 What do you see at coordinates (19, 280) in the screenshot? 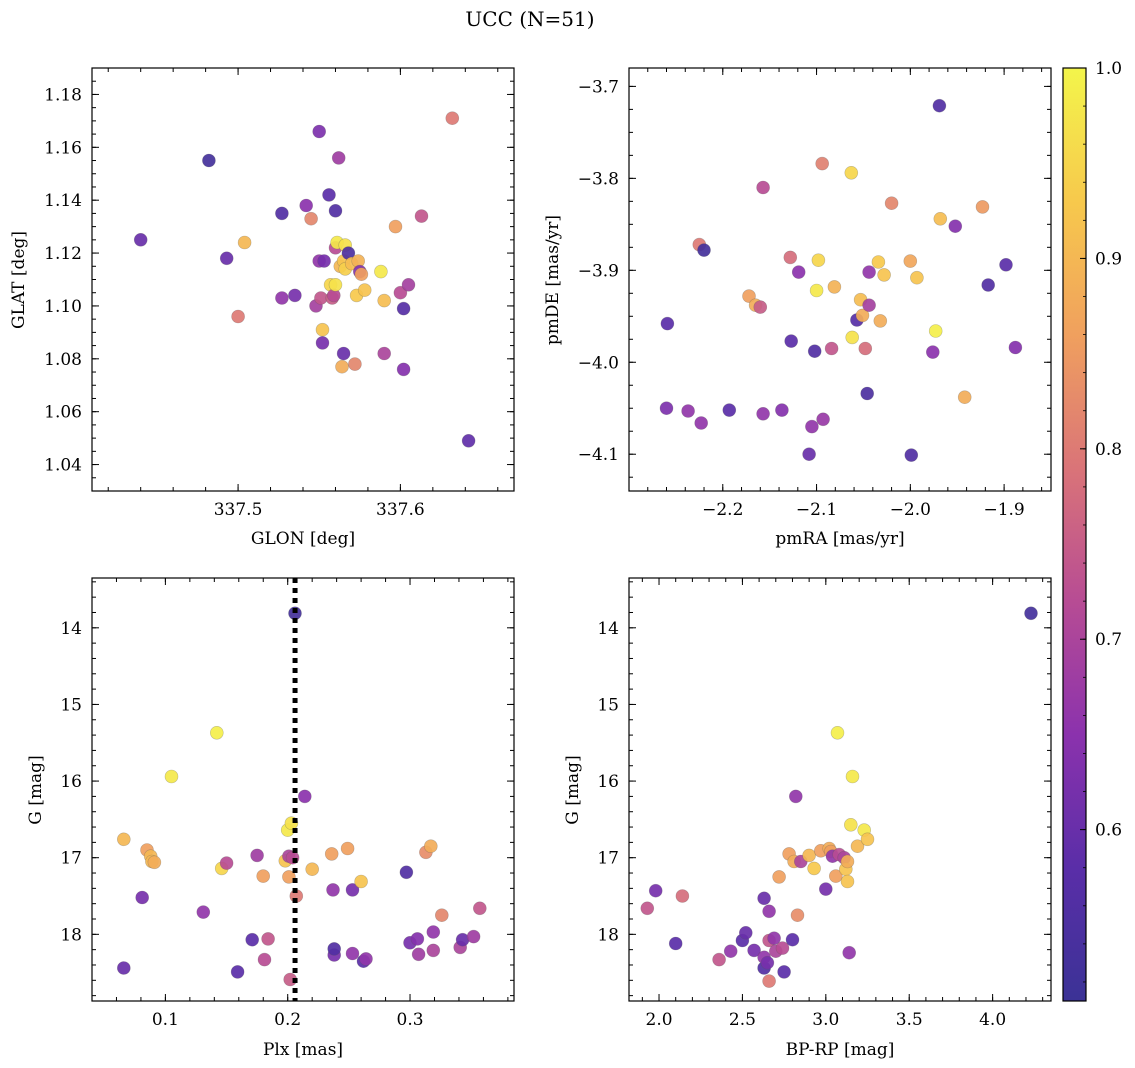
I see `ylabel-glat: GLAT [deg]` at bounding box center [19, 280].